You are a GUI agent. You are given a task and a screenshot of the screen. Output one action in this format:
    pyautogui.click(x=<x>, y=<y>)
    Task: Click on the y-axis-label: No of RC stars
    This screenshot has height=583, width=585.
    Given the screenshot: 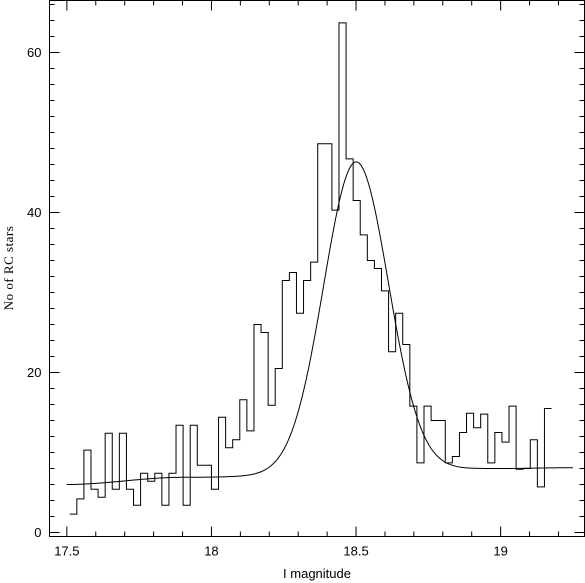 What is the action you would take?
    pyautogui.click(x=8, y=268)
    